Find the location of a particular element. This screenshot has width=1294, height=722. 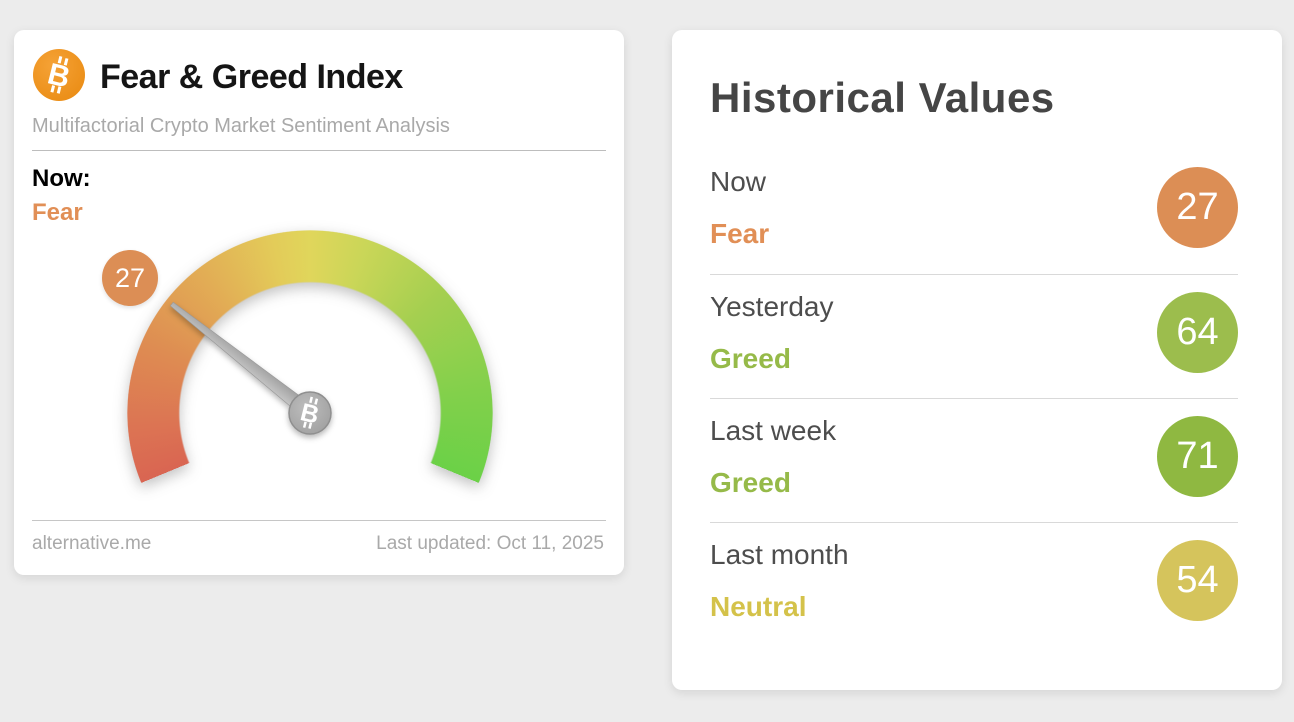

historical-values-title: Historical Values is located at coordinates (882, 97).